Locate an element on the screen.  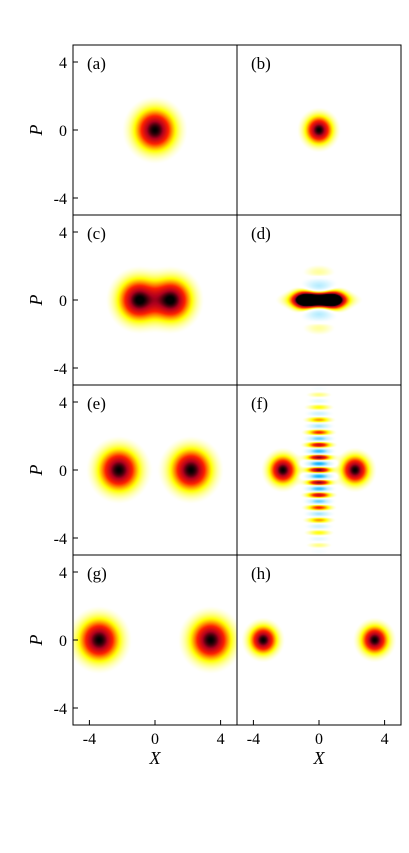
panel-h: (h) is located at coordinates (319, 640).